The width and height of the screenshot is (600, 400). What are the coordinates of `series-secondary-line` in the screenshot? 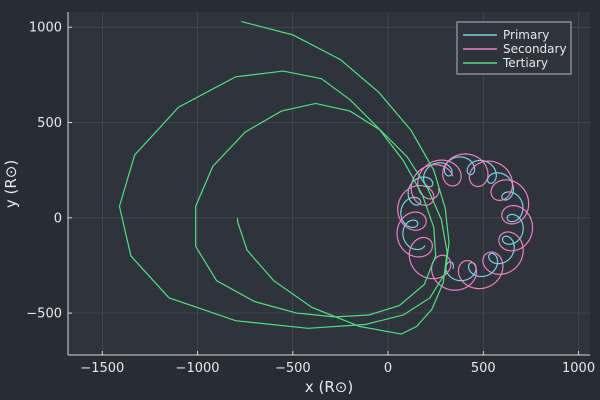 It's located at (465, 222).